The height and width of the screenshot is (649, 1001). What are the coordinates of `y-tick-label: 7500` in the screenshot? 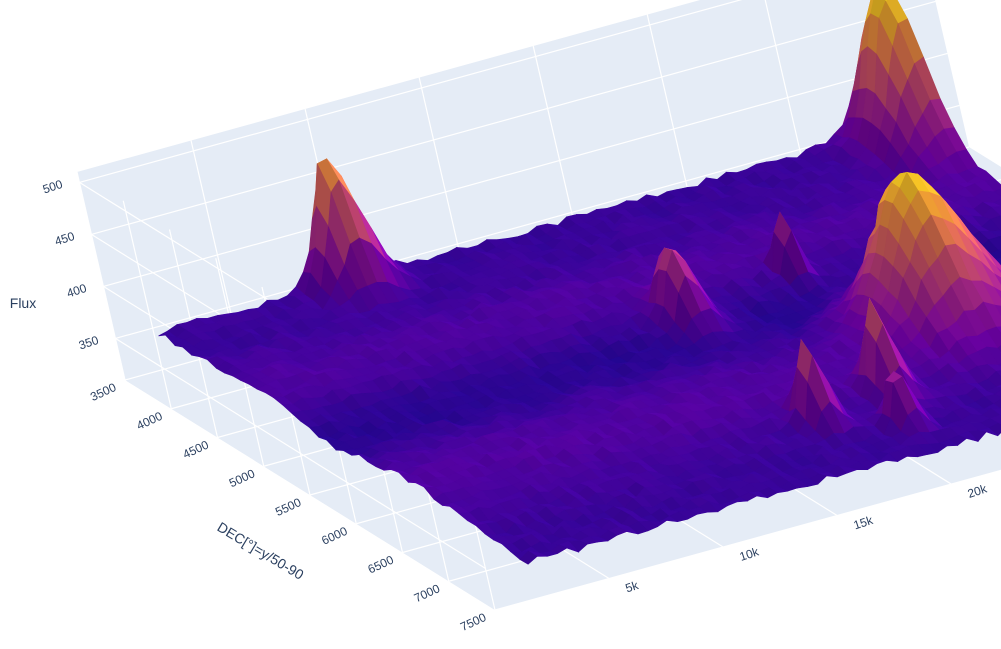 It's located at (473, 622).